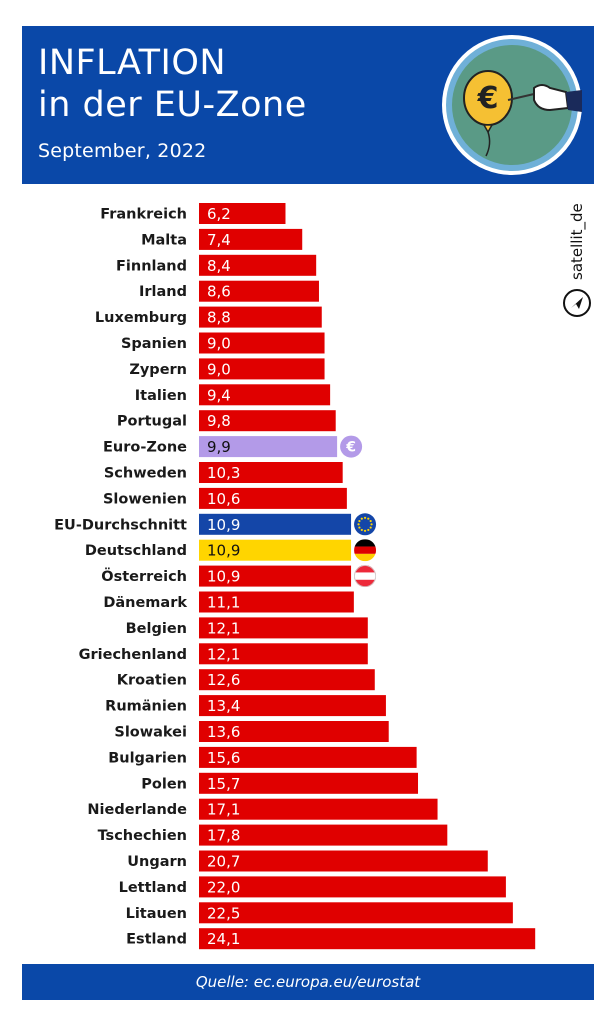 The height and width of the screenshot is (1024, 616). What do you see at coordinates (156, 629) in the screenshot?
I see `category-label: Belgien` at bounding box center [156, 629].